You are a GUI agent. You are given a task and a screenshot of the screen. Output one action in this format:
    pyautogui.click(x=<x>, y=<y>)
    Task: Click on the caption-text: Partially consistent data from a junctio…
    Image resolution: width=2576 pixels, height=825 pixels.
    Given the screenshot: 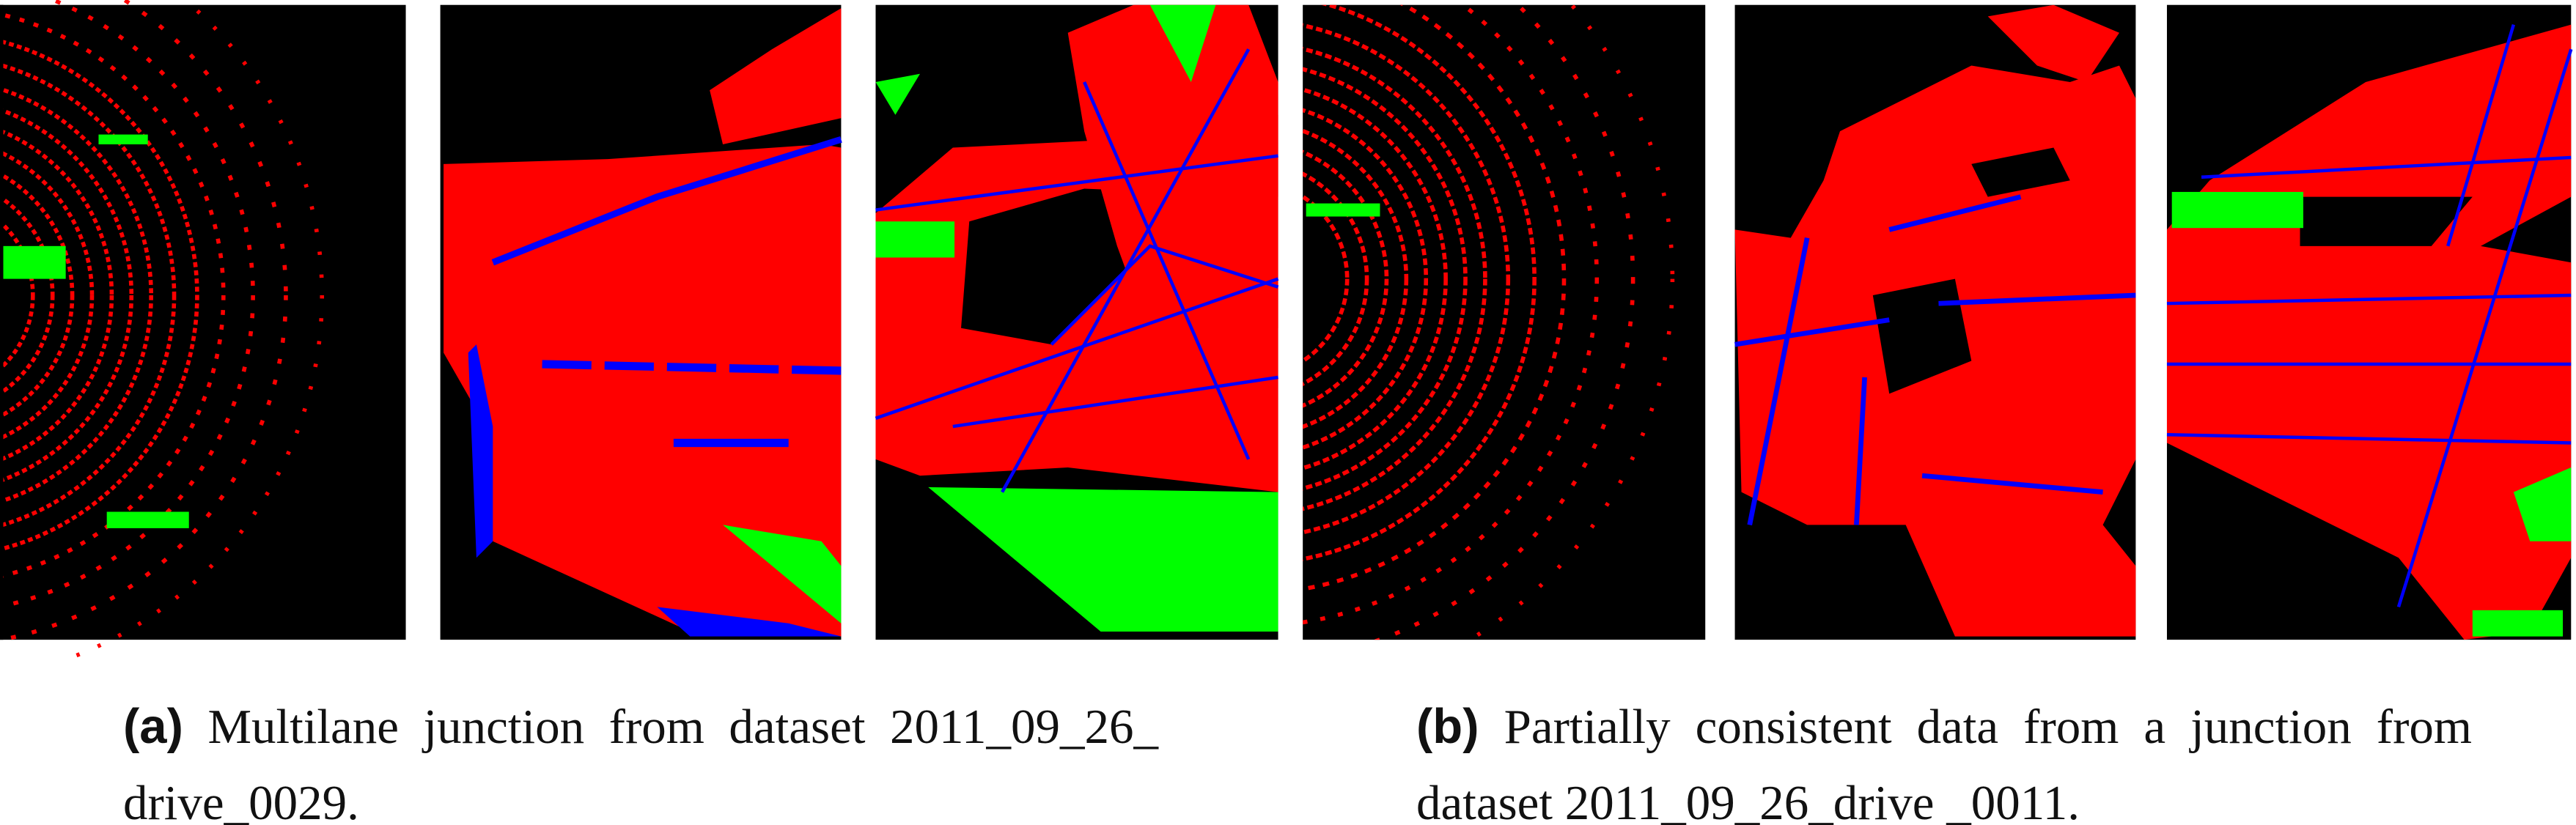 What is the action you would take?
    pyautogui.click(x=1944, y=762)
    